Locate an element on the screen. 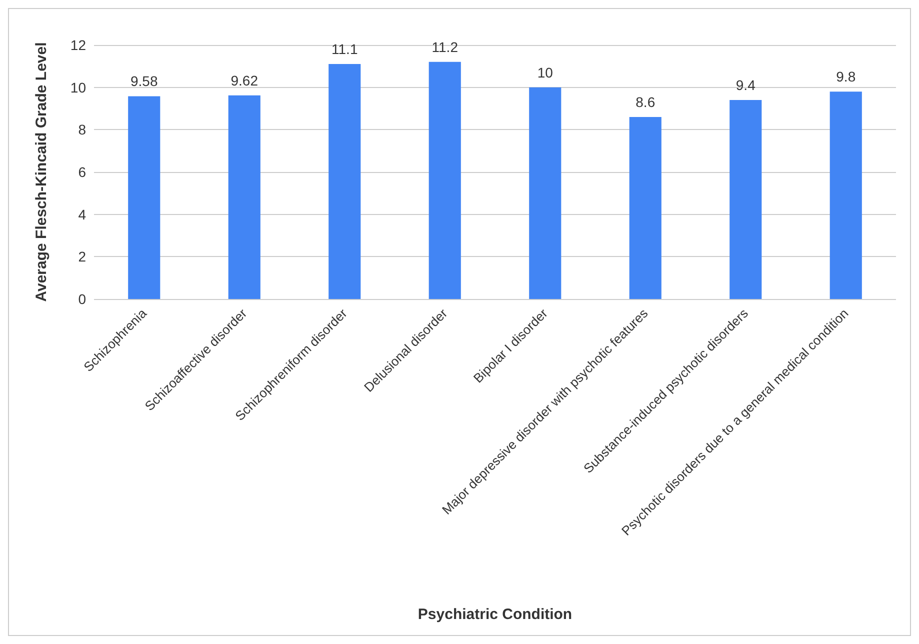 This screenshot has height=644, width=919. data-label: 11.2 is located at coordinates (445, 46).